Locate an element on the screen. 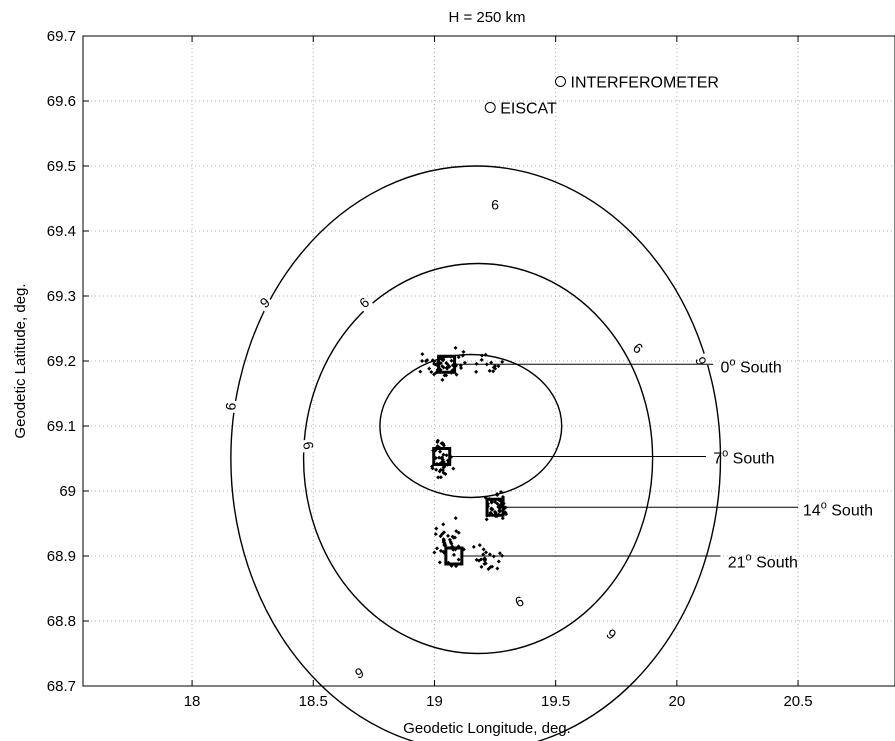 This screenshot has width=895, height=741. marker-label: 14o South is located at coordinates (838, 510).